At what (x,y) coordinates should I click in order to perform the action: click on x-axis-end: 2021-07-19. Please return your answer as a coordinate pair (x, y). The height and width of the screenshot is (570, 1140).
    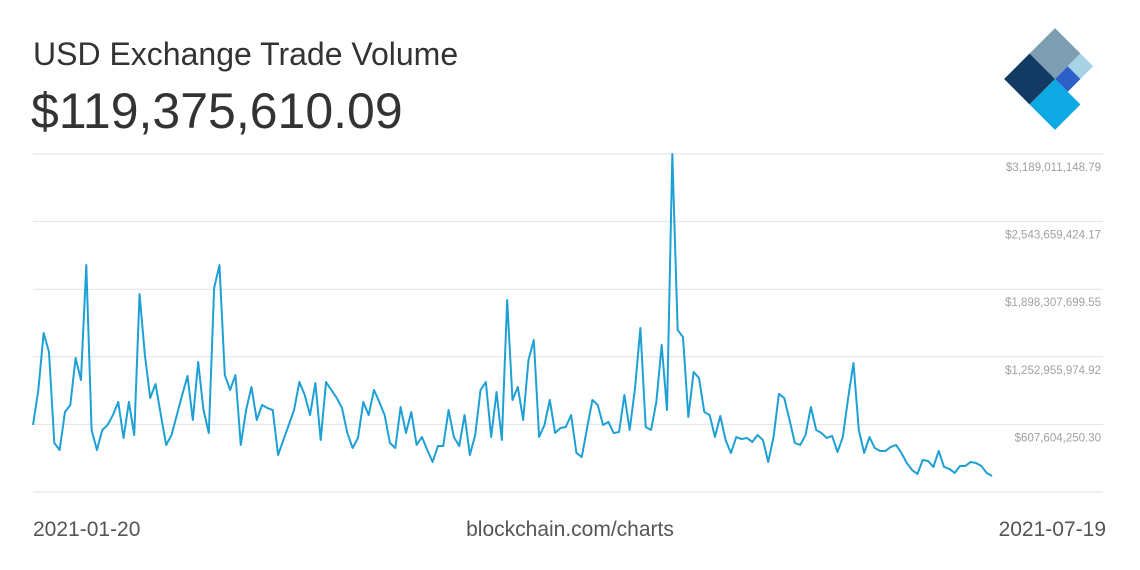
    Looking at the image, I should click on (1052, 529).